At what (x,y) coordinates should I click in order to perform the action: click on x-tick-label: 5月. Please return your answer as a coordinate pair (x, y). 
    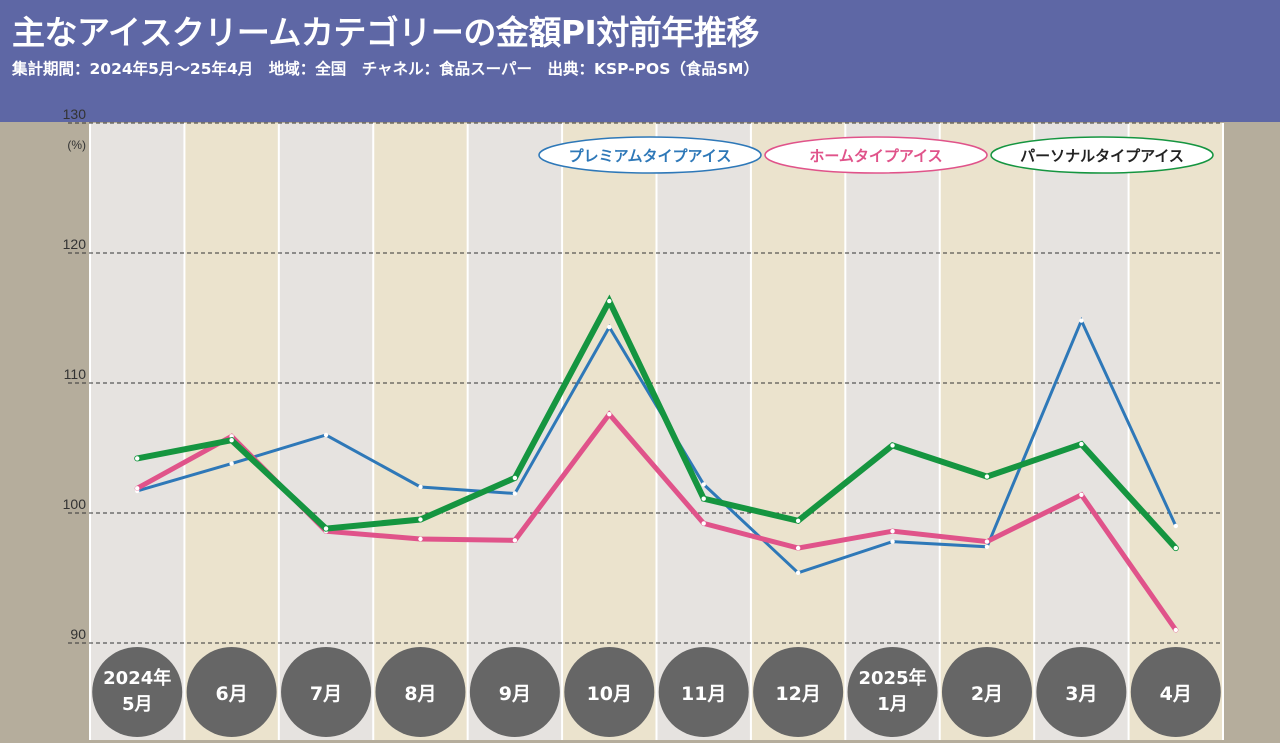
    Looking at the image, I should click on (137, 704).